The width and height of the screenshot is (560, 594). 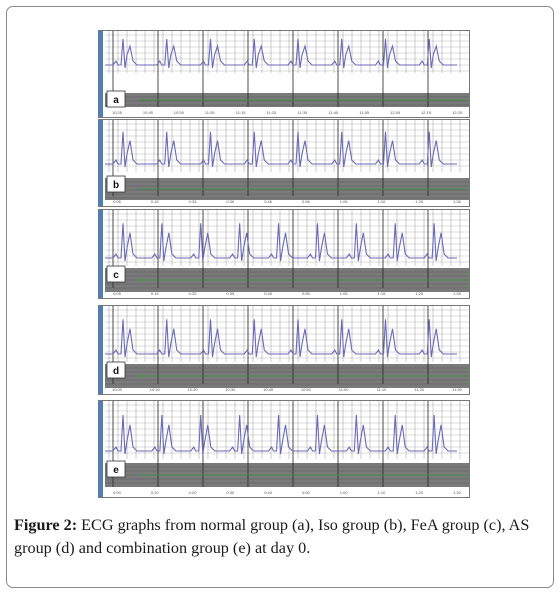 I want to click on time-tick-label: 11:35, so click(x=303, y=112).